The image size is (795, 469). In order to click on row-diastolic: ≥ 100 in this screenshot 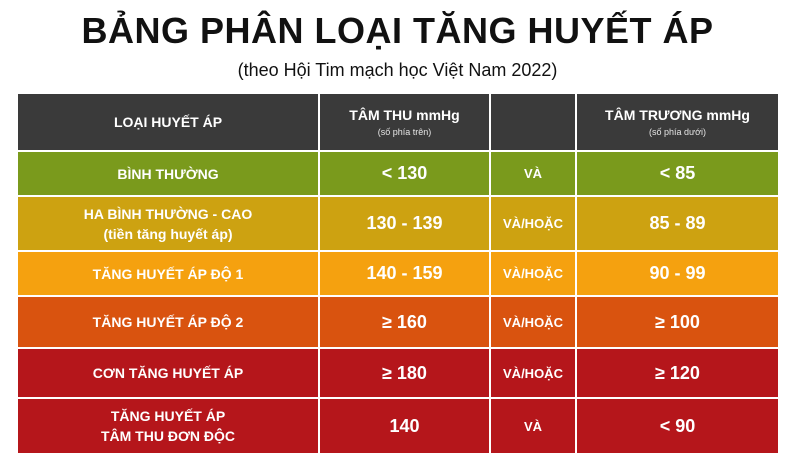, I will do `click(677, 322)`.